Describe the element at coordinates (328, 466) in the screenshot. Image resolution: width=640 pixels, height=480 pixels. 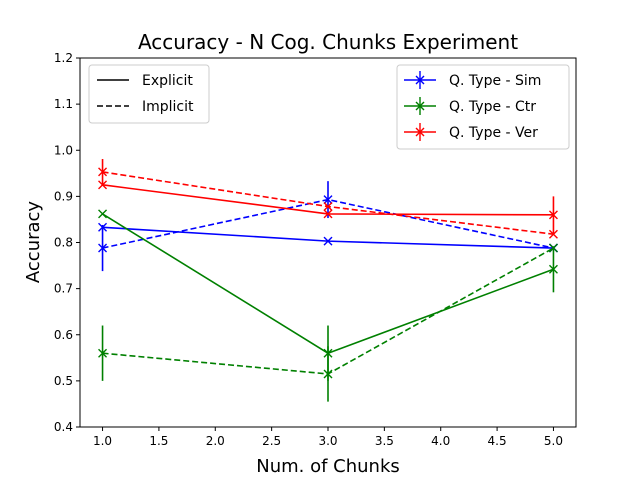
I see `x-axis-label: Num. of Chunks` at that location.